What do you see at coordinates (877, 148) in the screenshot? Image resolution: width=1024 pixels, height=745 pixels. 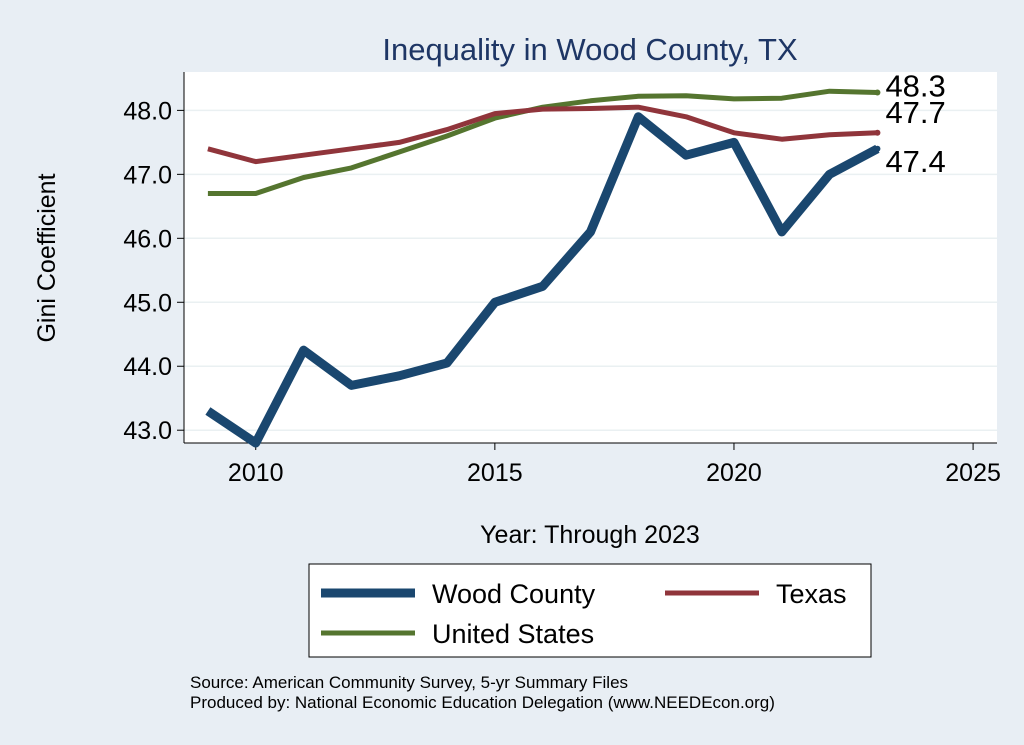 I see `series-endpoint-wood-county` at bounding box center [877, 148].